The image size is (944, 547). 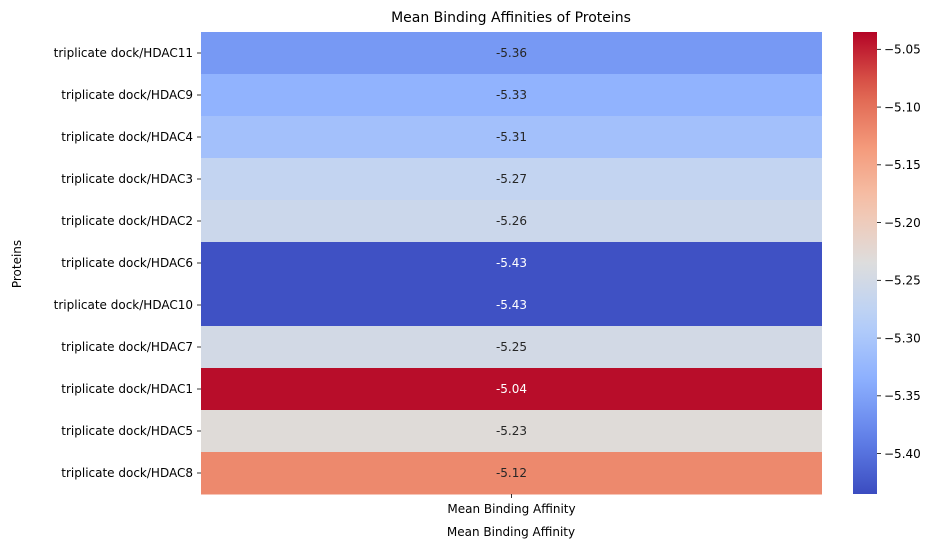 What do you see at coordinates (127, 137) in the screenshot?
I see `row-label-triplicate-dock-hdac4: triplicate dock/HDAC4` at bounding box center [127, 137].